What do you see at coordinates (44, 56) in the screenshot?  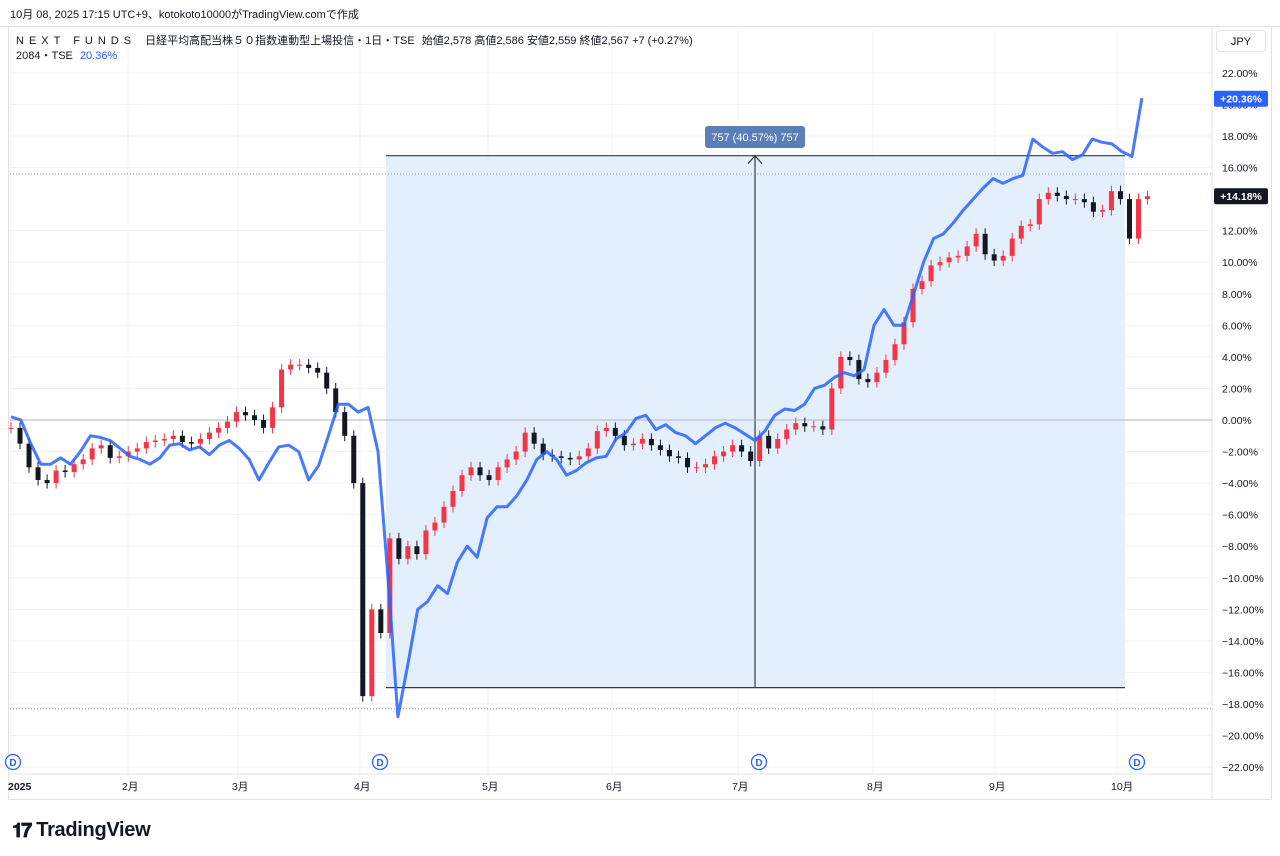 I see `legend-compare-symbol: 2084・TSE` at bounding box center [44, 56].